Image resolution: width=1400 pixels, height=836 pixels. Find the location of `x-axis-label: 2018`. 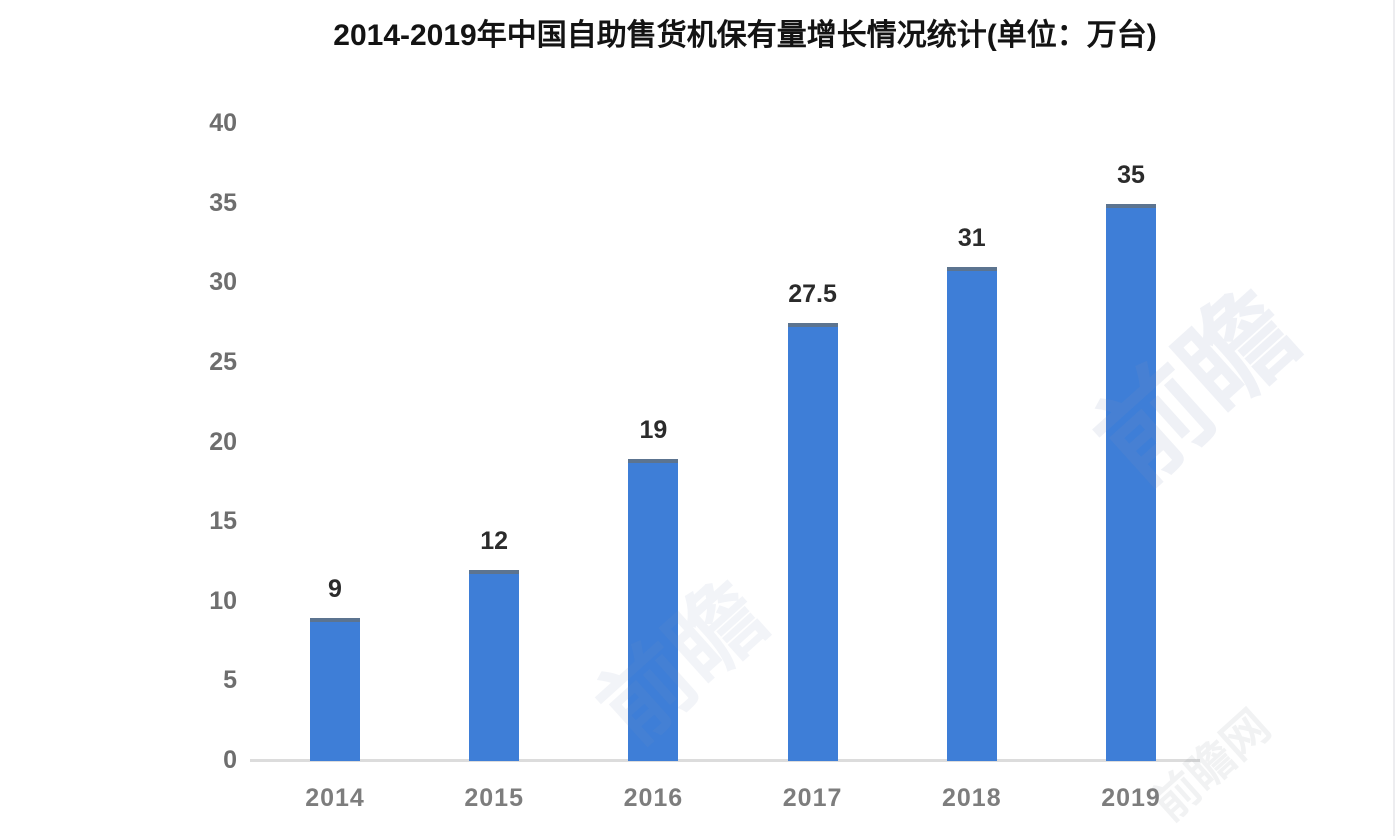

x-axis-label: 2018 is located at coordinates (971, 798).